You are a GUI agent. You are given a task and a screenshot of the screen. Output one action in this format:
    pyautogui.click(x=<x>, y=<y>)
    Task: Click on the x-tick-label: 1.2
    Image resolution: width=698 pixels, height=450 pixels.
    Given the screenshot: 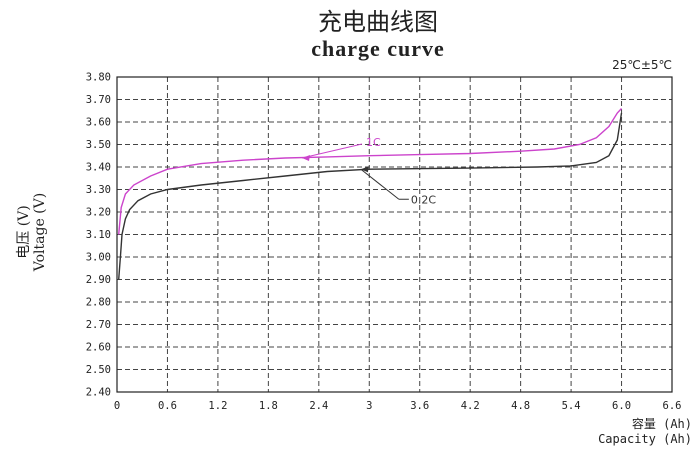 What is the action you would take?
    pyautogui.click(x=217, y=406)
    